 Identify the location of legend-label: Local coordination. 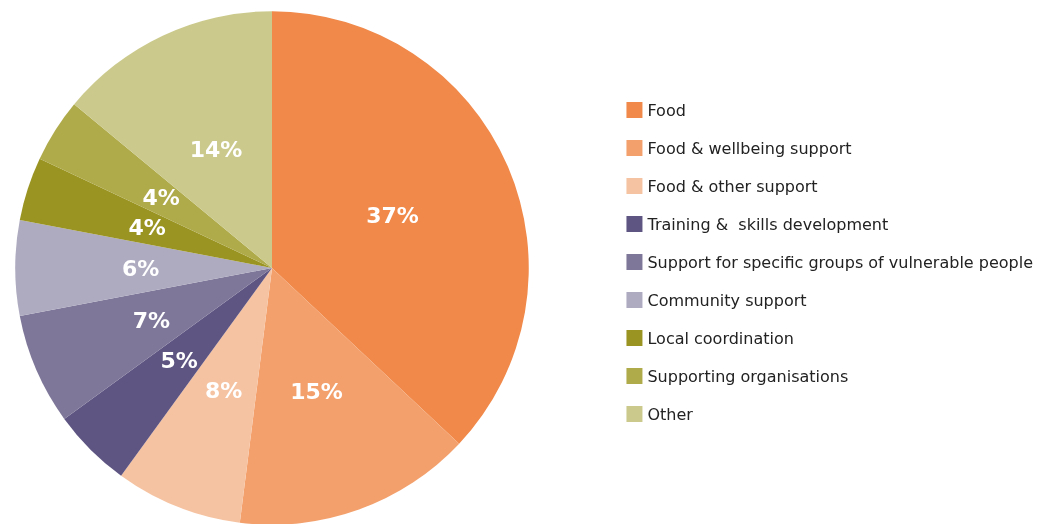
(720, 338).